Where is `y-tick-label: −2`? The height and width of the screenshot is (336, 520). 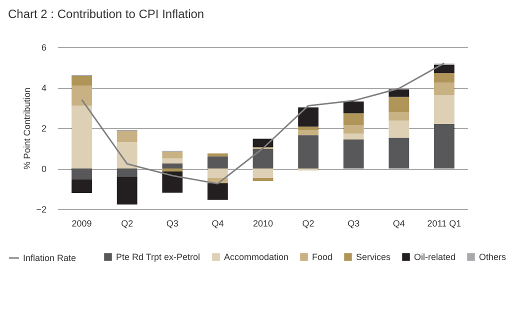
y-tick-label: −2 is located at coordinates (41, 209).